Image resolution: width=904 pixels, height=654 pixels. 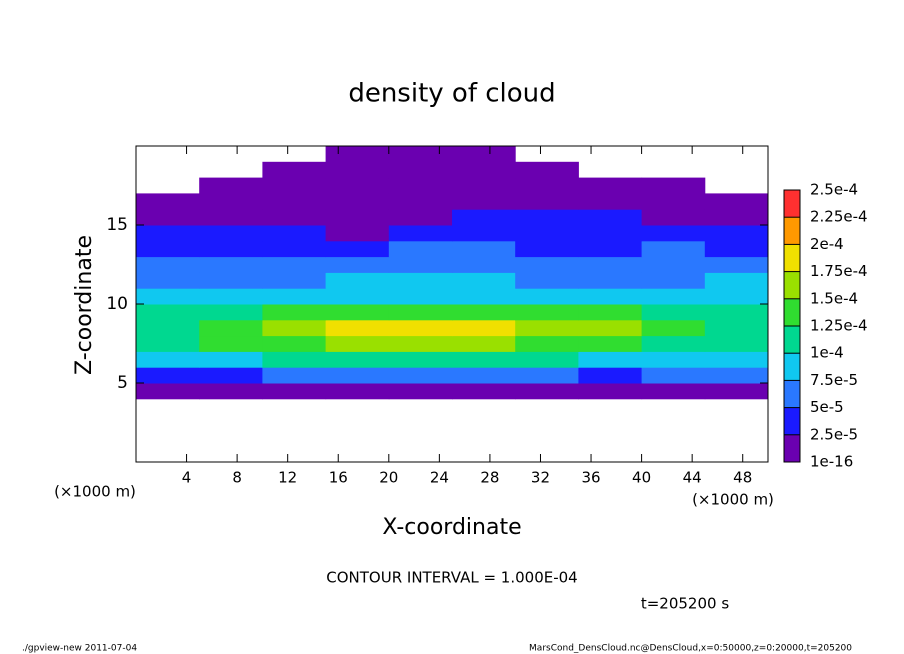 What do you see at coordinates (451, 527) in the screenshot?
I see `x-axis-label: X-coordinate` at bounding box center [451, 527].